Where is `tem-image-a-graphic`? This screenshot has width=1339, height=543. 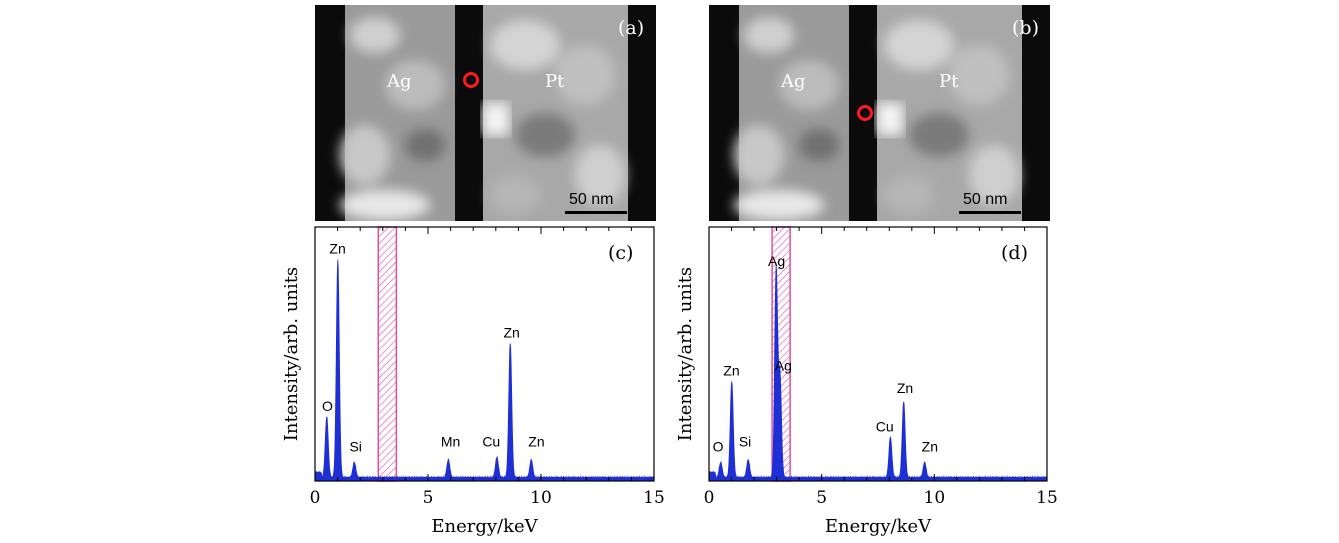 tem-image-a-graphic is located at coordinates (485, 113).